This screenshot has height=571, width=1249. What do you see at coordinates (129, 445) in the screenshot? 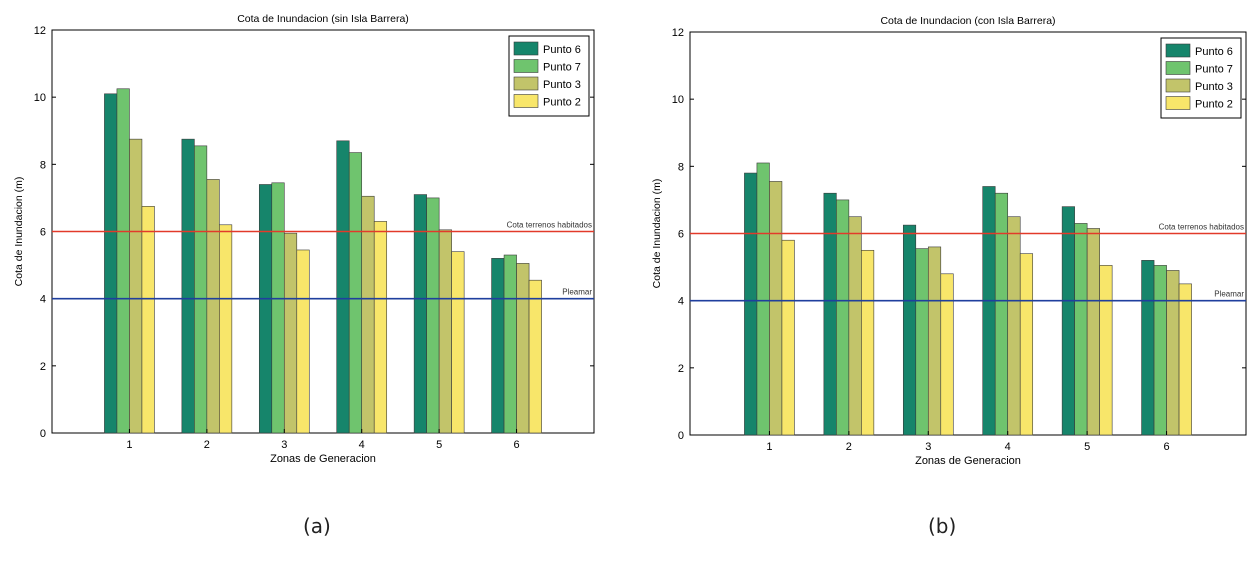
I see `chart1-x-tick-label: 1` at bounding box center [129, 445].